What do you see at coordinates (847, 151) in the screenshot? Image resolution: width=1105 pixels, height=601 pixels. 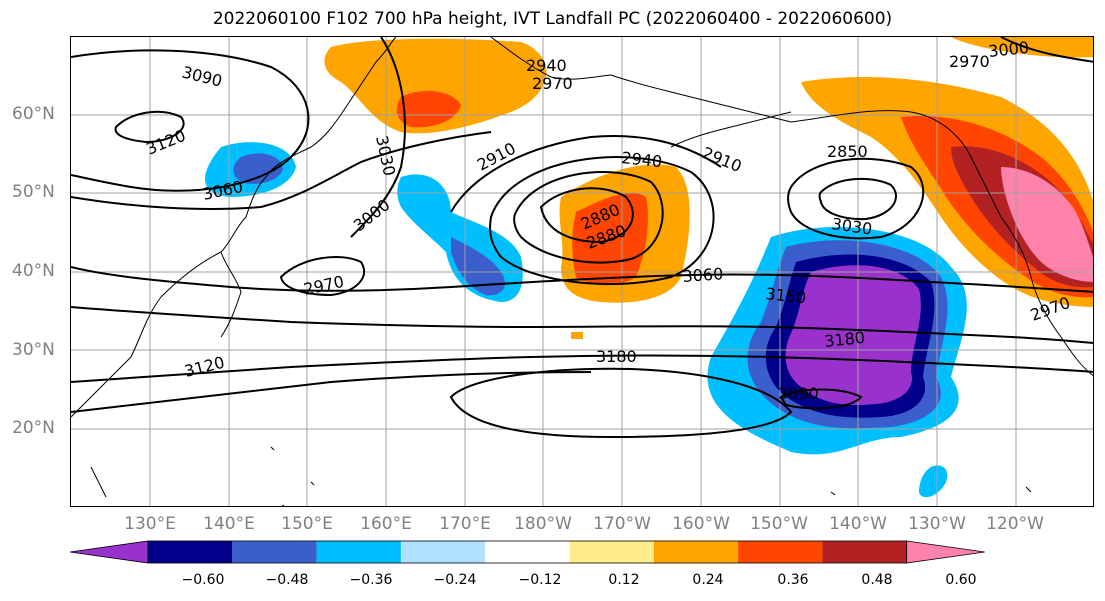 I see `contour-label: 2850` at bounding box center [847, 151].